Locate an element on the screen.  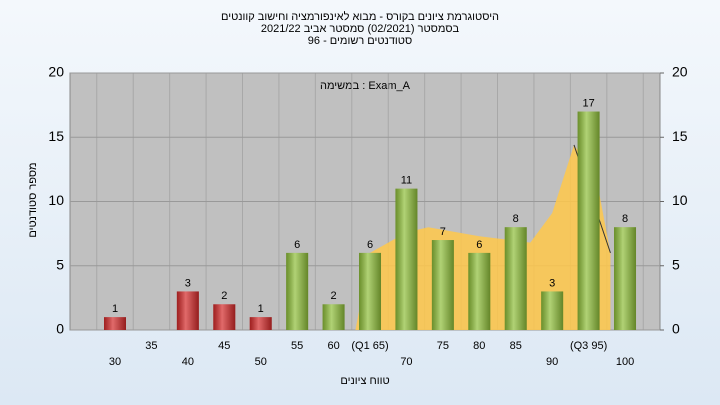
y2-tick-label: 0 is located at coordinates (676, 329).